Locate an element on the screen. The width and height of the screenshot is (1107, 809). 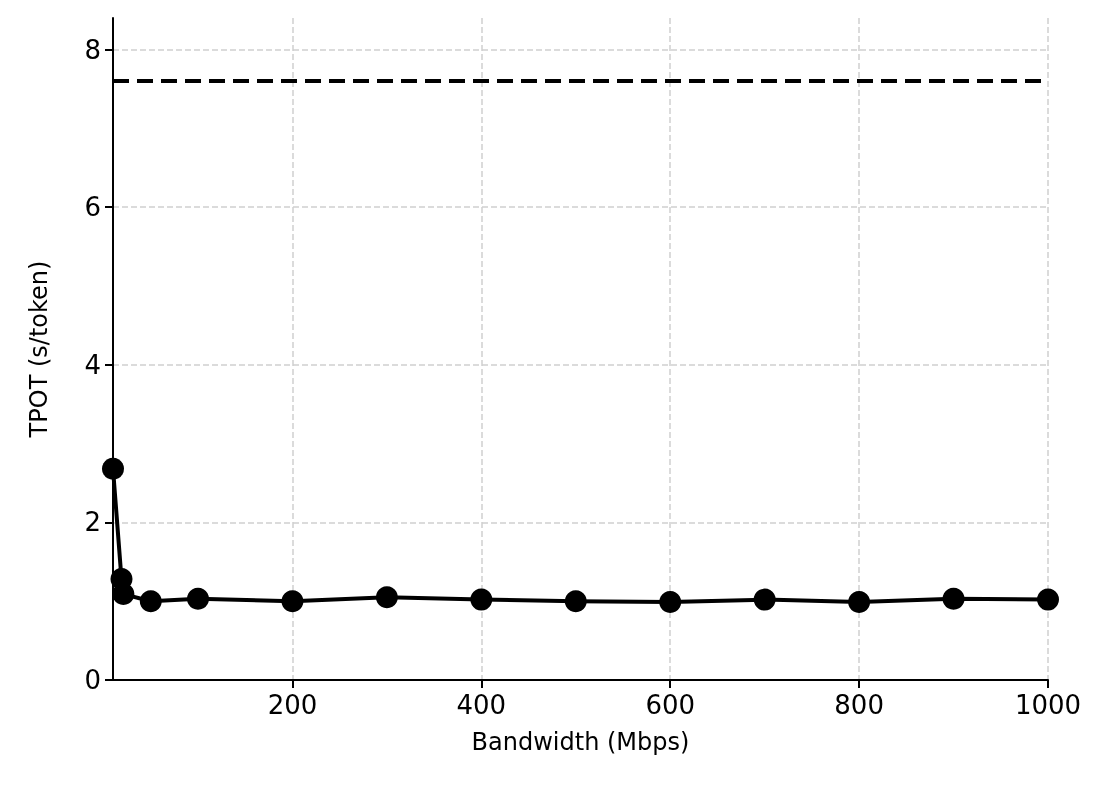
y-tick-label: 0 is located at coordinates (92, 680).